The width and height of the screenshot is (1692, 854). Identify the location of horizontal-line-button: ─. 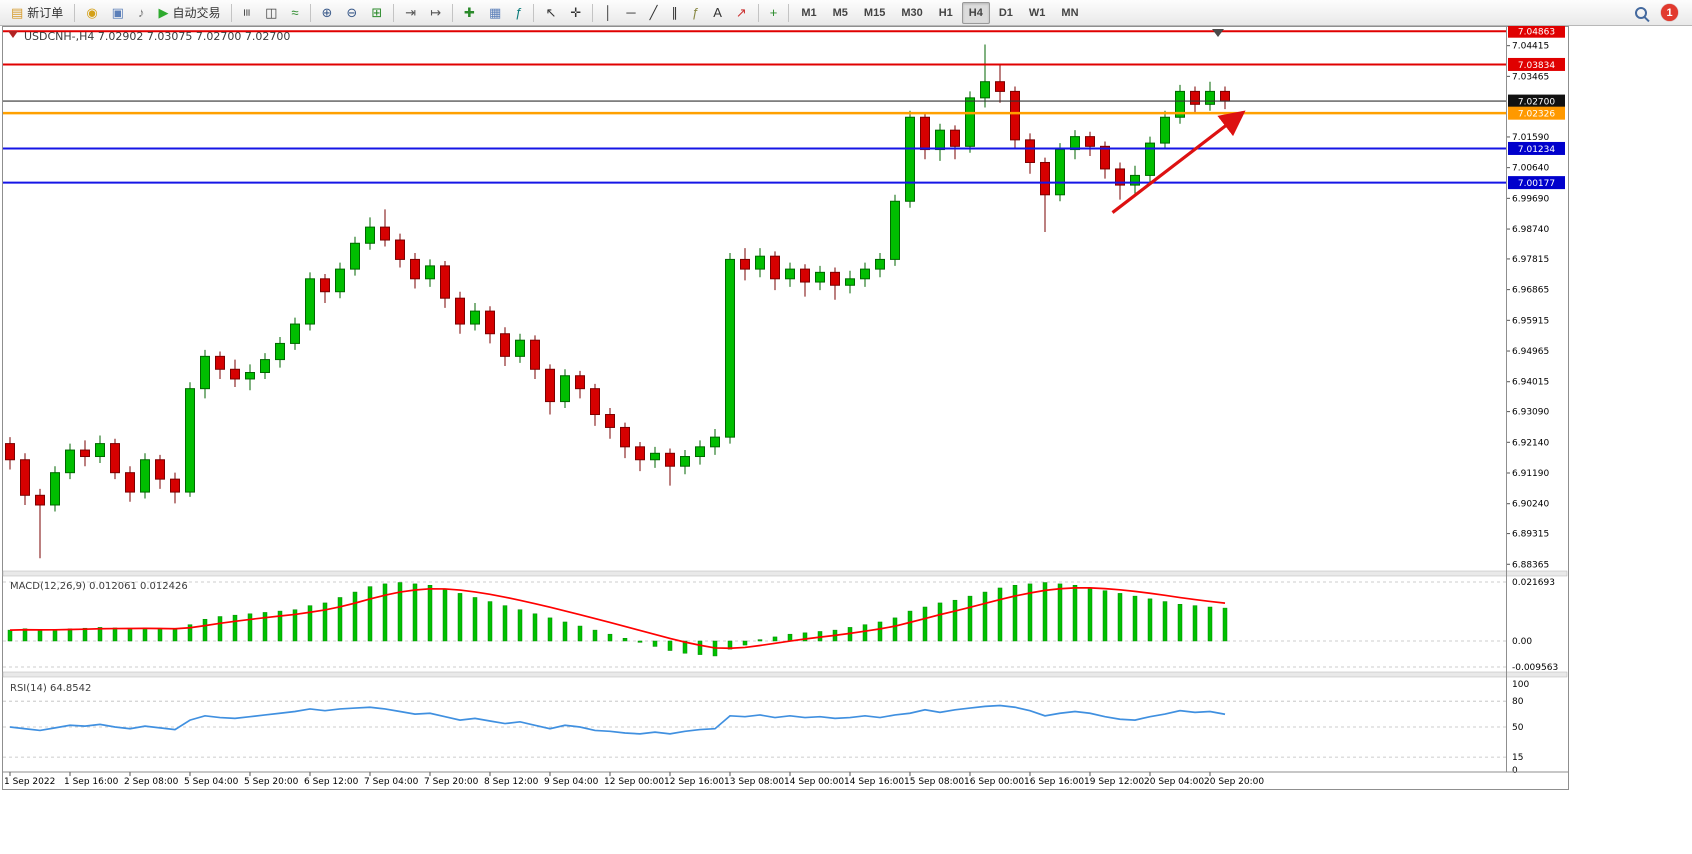
(630, 13).